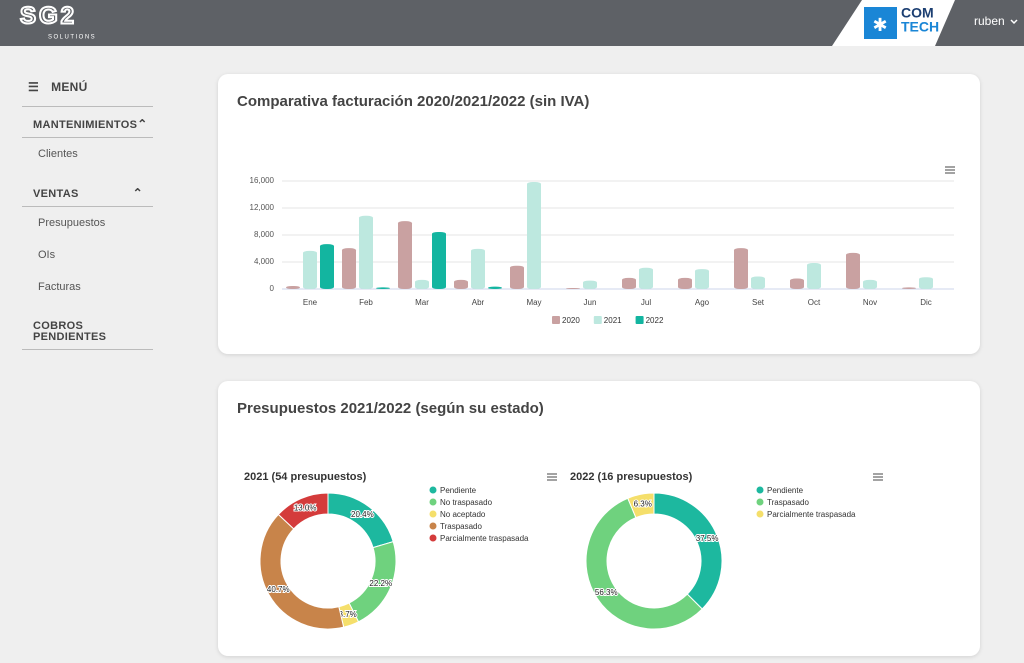 The width and height of the screenshot is (1024, 663). Describe the element at coordinates (58, 154) in the screenshot. I see `menu-item: Clientes` at that location.